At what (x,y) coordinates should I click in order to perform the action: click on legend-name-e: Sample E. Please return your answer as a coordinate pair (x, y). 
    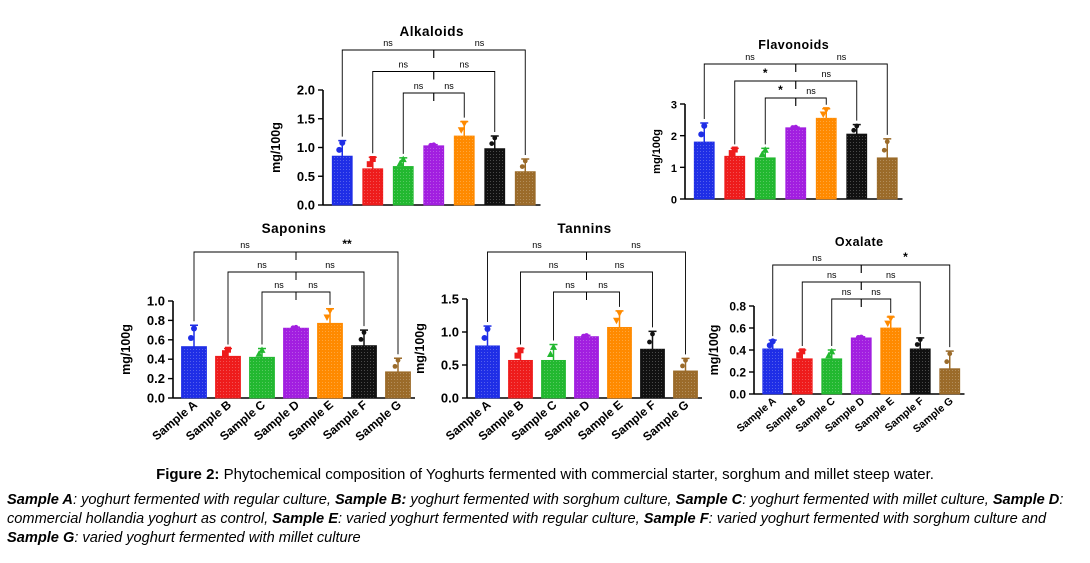
    Looking at the image, I should click on (305, 519).